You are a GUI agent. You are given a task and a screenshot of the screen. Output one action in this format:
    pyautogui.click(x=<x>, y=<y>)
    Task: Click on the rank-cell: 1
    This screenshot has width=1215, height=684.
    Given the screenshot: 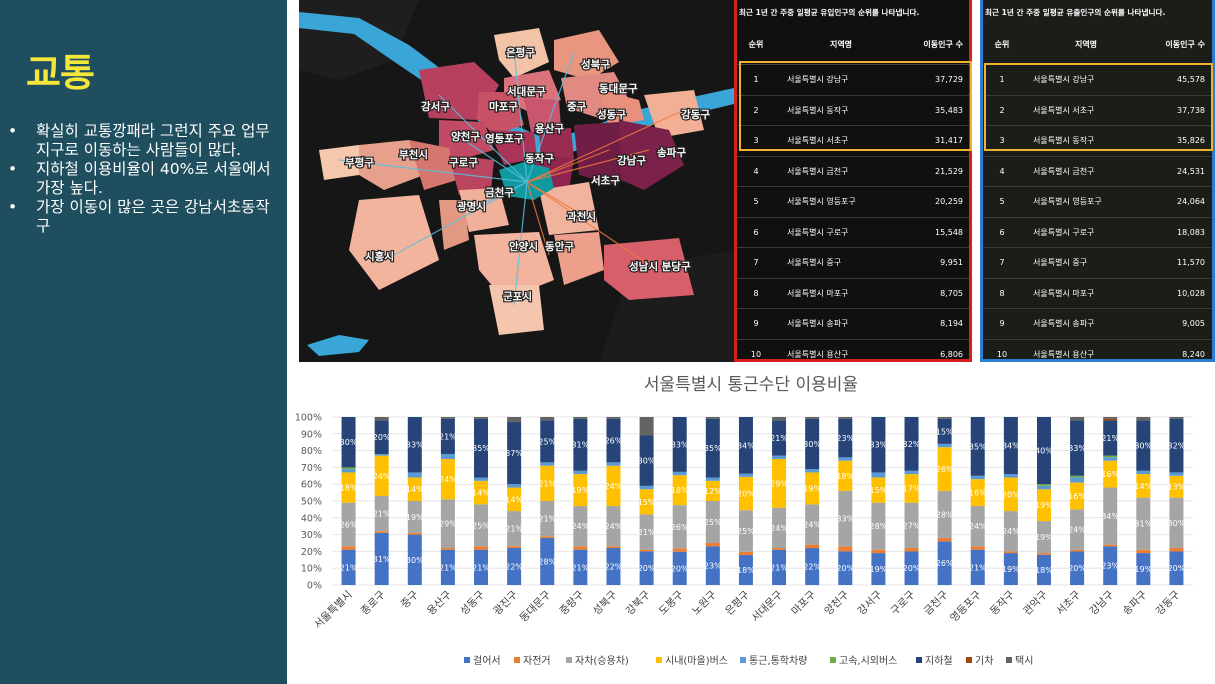 What is the action you would take?
    pyautogui.click(x=1002, y=80)
    